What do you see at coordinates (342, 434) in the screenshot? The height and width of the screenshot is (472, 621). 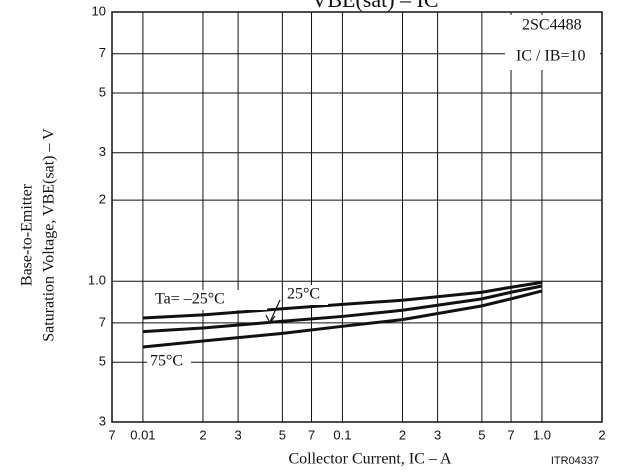 I see `x-tick-label: 0.1` at bounding box center [342, 434].